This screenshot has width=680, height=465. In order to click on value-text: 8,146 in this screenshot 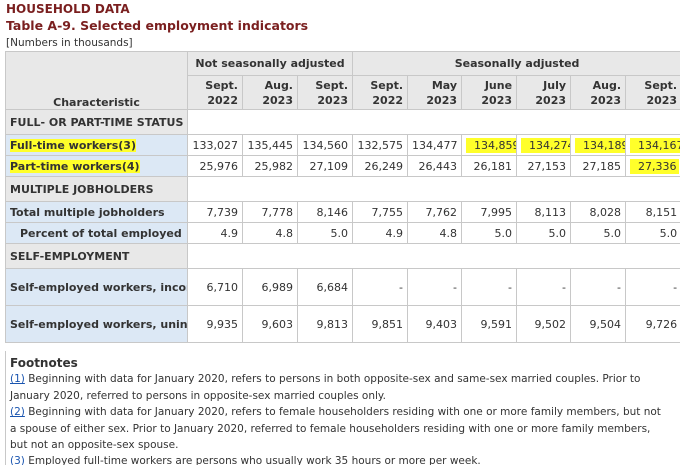, I will do `click(332, 212)`.